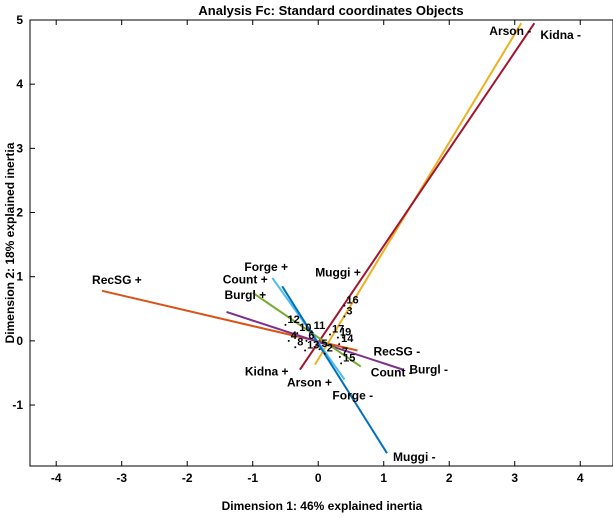  What do you see at coordinates (449, 478) in the screenshot?
I see `x-tick-label: 2` at bounding box center [449, 478].